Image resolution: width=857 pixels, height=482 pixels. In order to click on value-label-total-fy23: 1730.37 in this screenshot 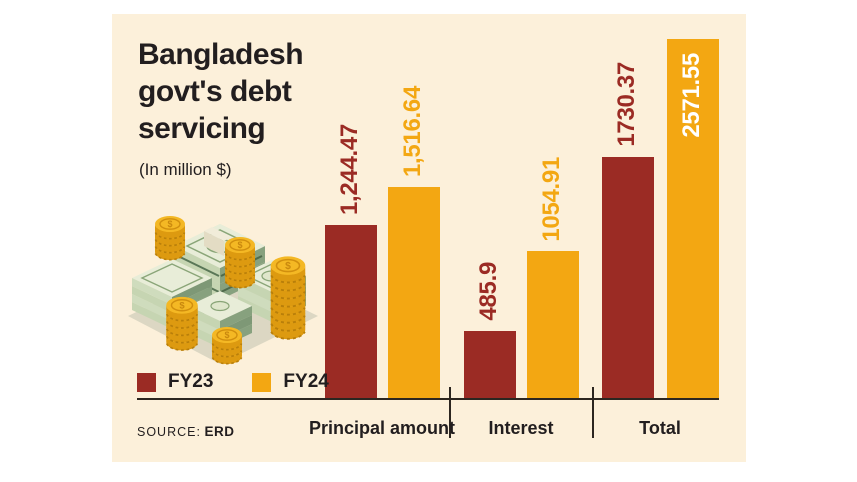, I will do `click(626, 104)`.